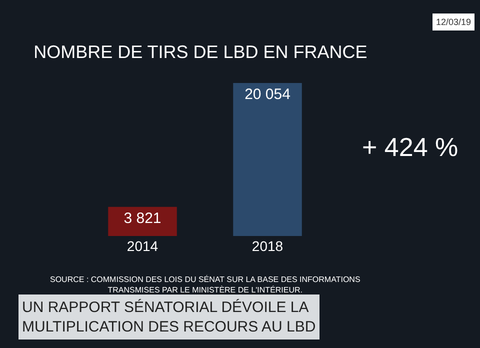  What do you see at coordinates (143, 218) in the screenshot?
I see `data-label: 3 821` at bounding box center [143, 218].